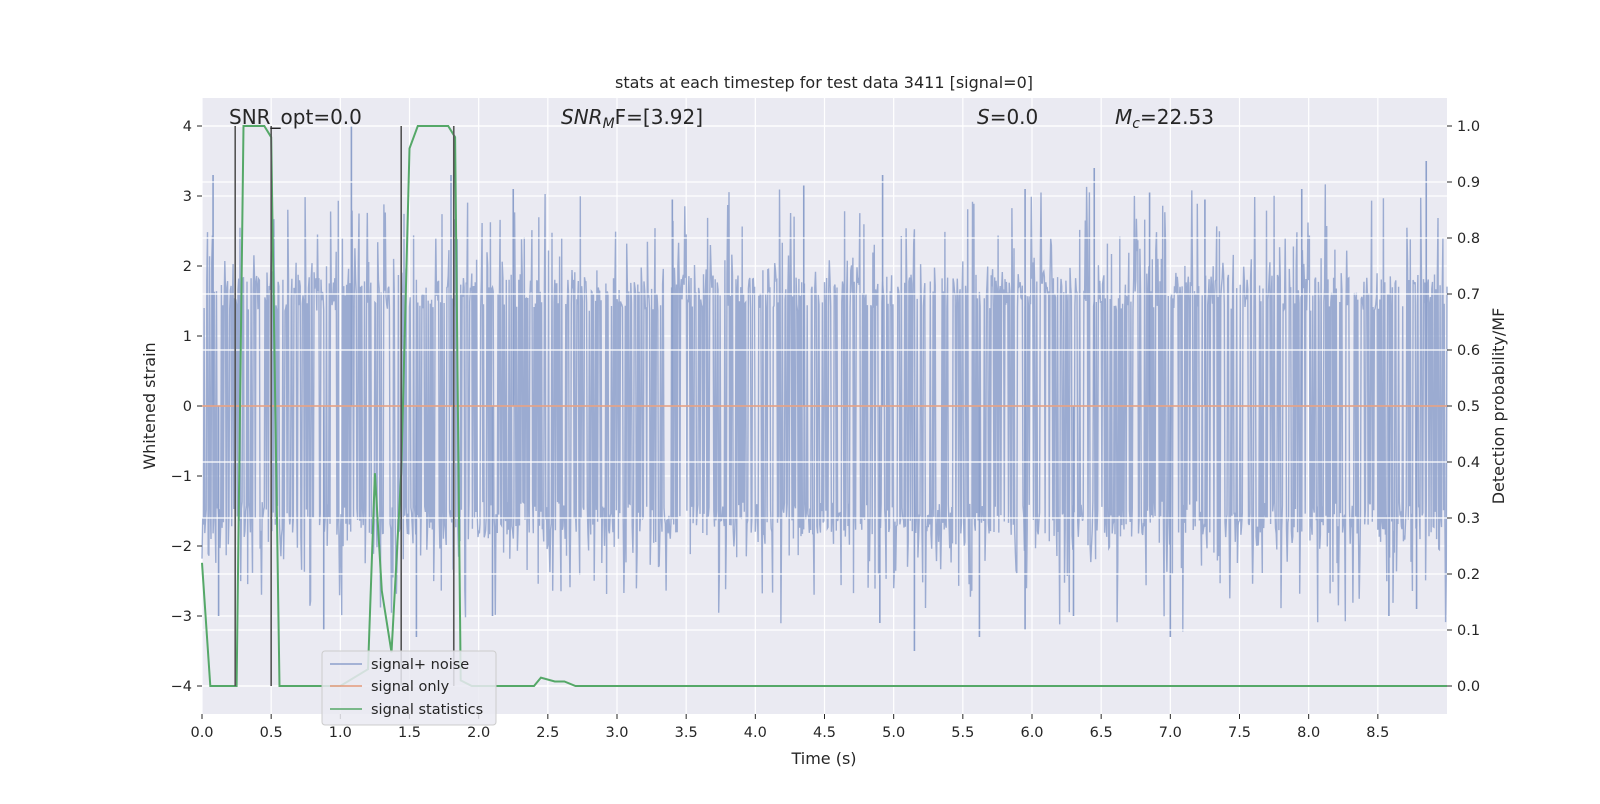  What do you see at coordinates (340, 733) in the screenshot?
I see `x-tick-label: 1.0` at bounding box center [340, 733].